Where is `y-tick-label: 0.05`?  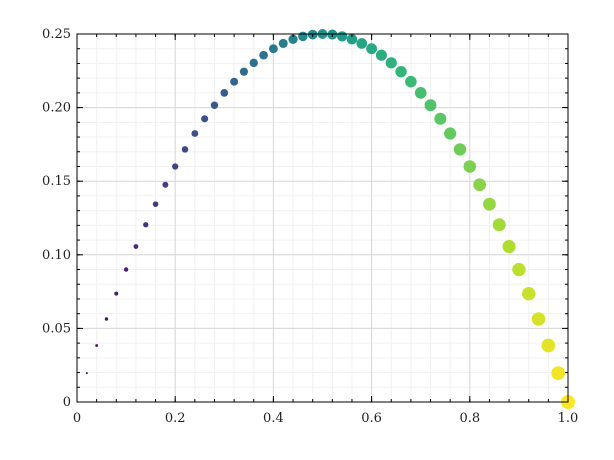
y-tick-label: 0.05 is located at coordinates (56, 328).